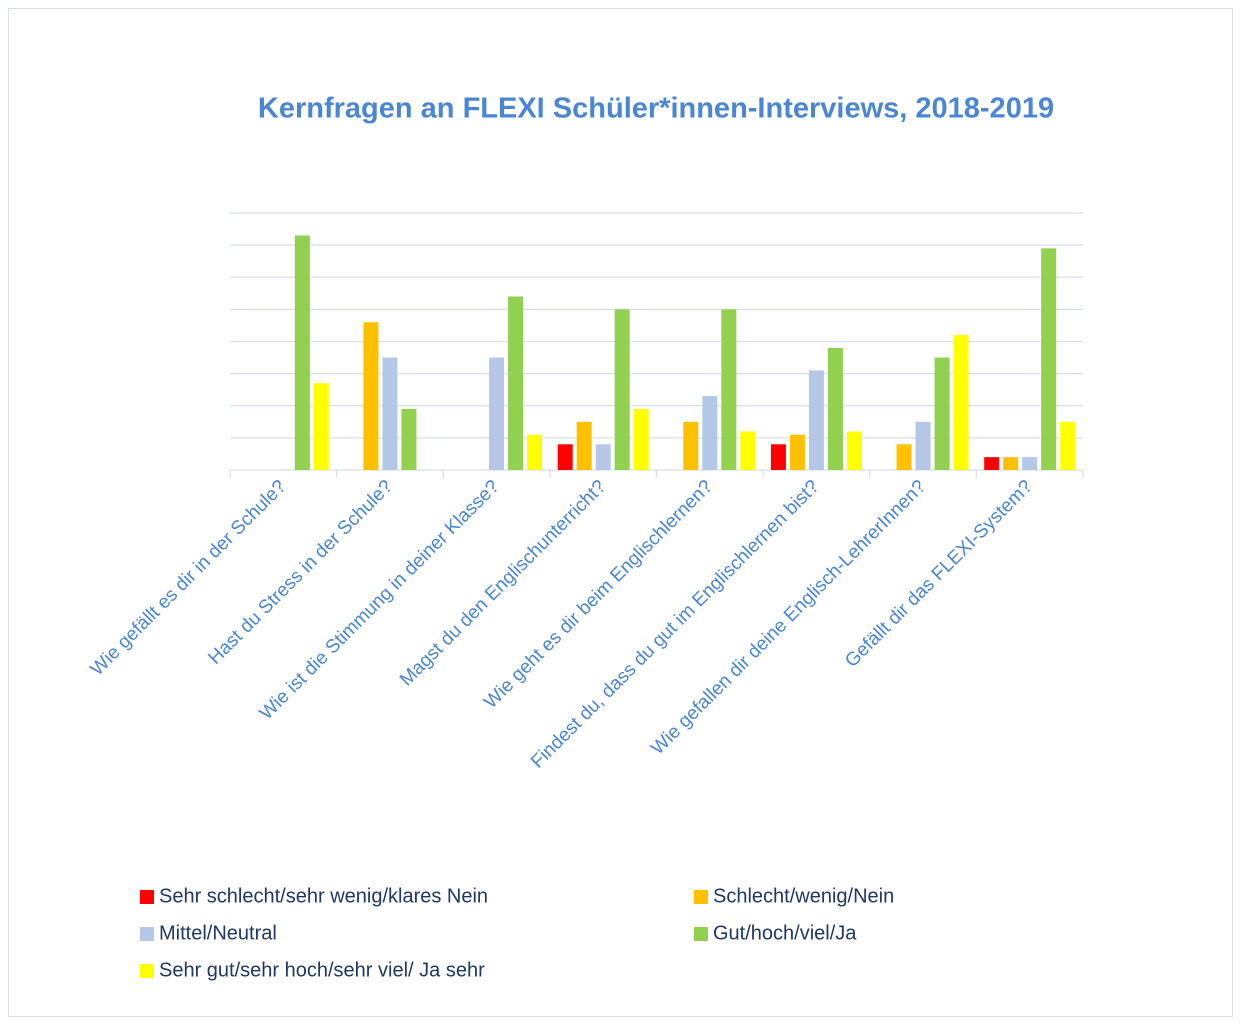  Describe the element at coordinates (218, 933) in the screenshot. I see `legend-label: Mittel/Neutral` at that location.